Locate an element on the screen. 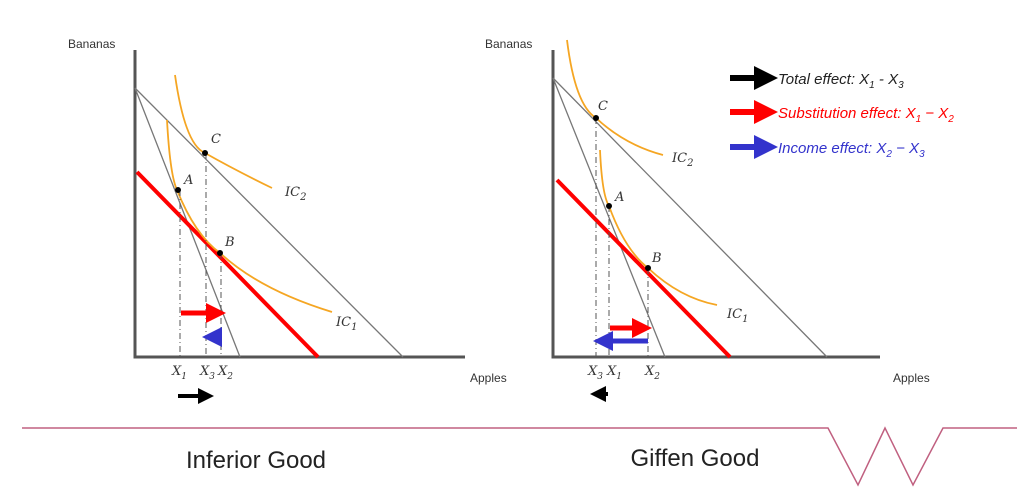  right-tick-x1: X1 is located at coordinates (614, 373).